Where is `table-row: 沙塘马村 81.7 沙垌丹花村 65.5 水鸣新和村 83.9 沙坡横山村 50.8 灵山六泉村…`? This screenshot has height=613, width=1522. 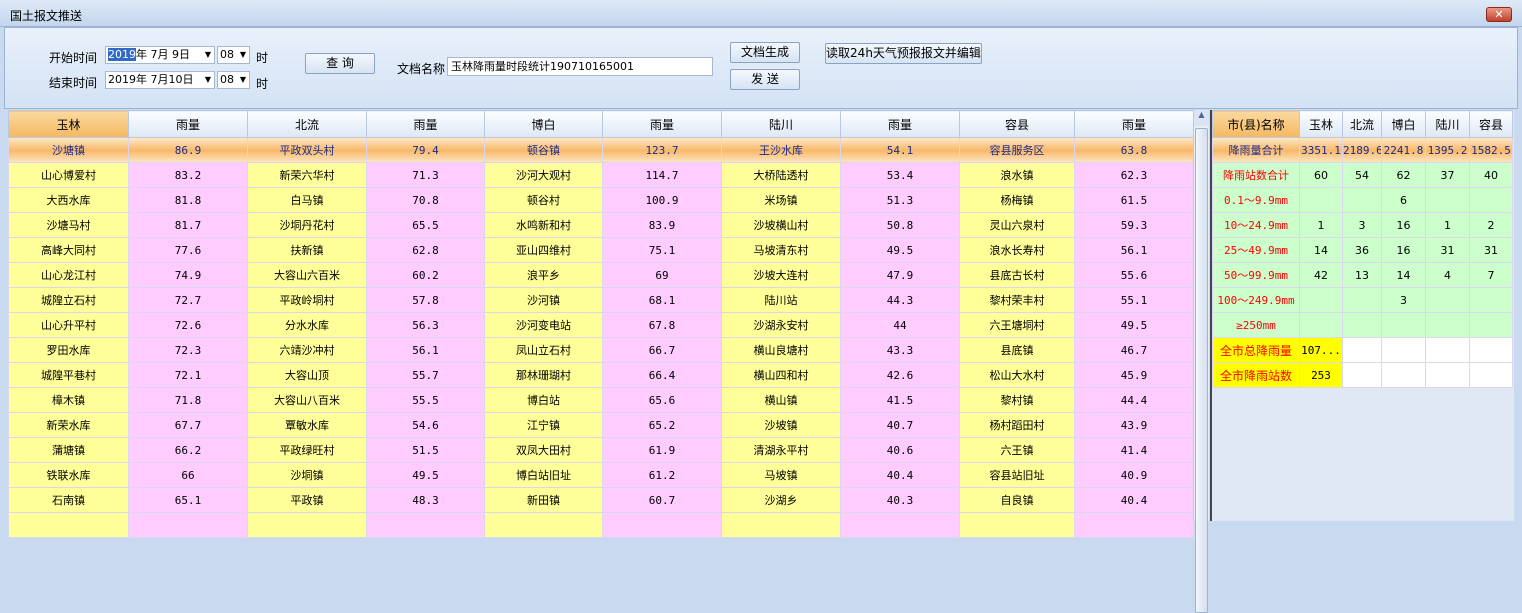 table-row: 沙塘马村 81.7 沙垌丹花村 65.5 水鸣新和村 83.9 沙坡横山村 50.8 灵山六泉村… is located at coordinates (601, 225).